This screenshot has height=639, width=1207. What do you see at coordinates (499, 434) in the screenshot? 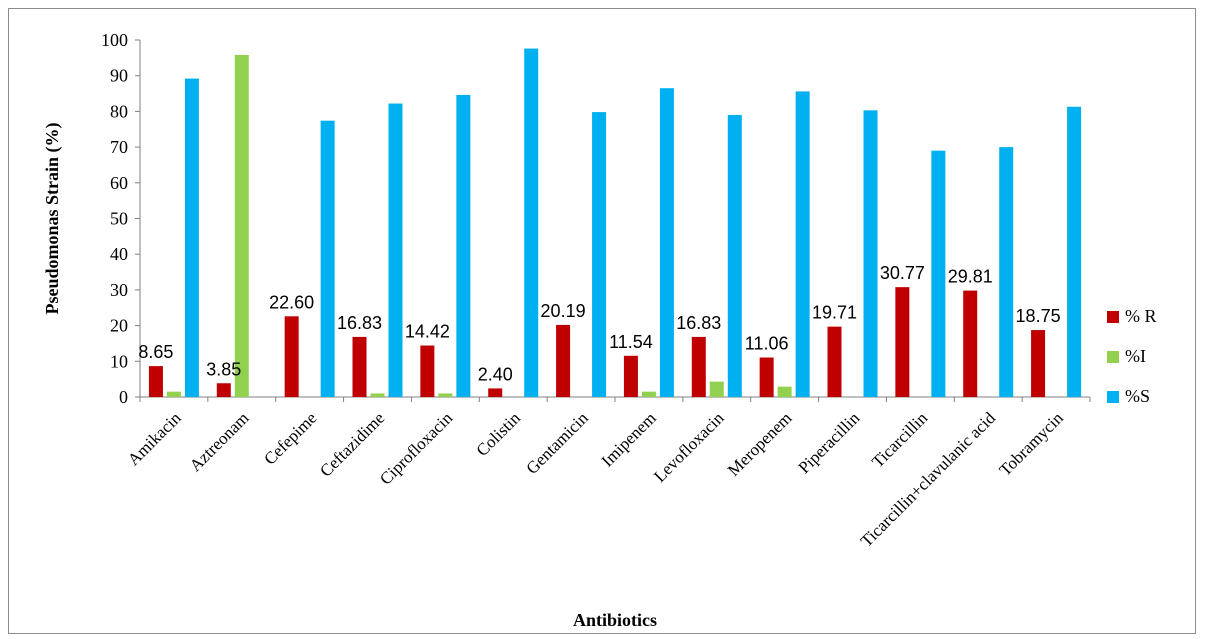
I see `x-category-label: Colistin` at bounding box center [499, 434].